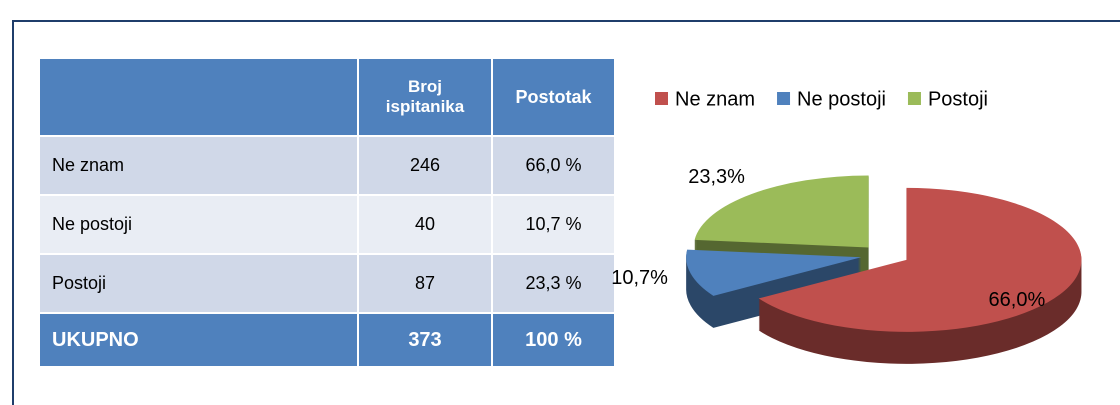 The image size is (1120, 405). Describe the element at coordinates (715, 99) in the screenshot. I see `legend-label: Ne znam` at that location.